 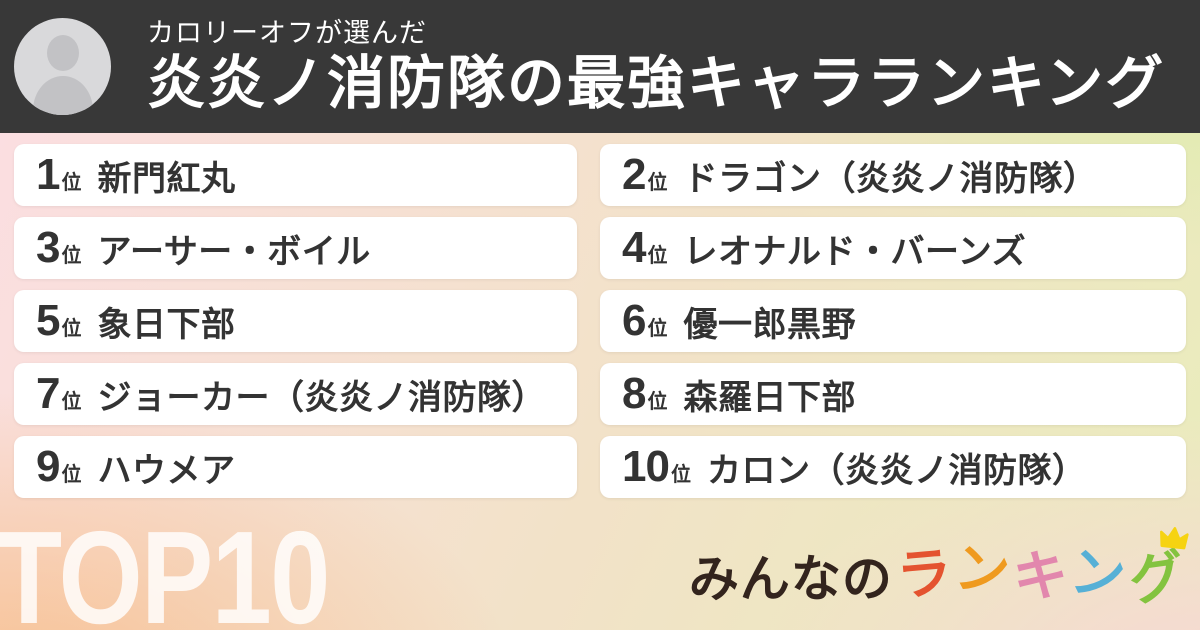 What do you see at coordinates (1040, 576) in the screenshot?
I see `logo-char: キ` at bounding box center [1040, 576].